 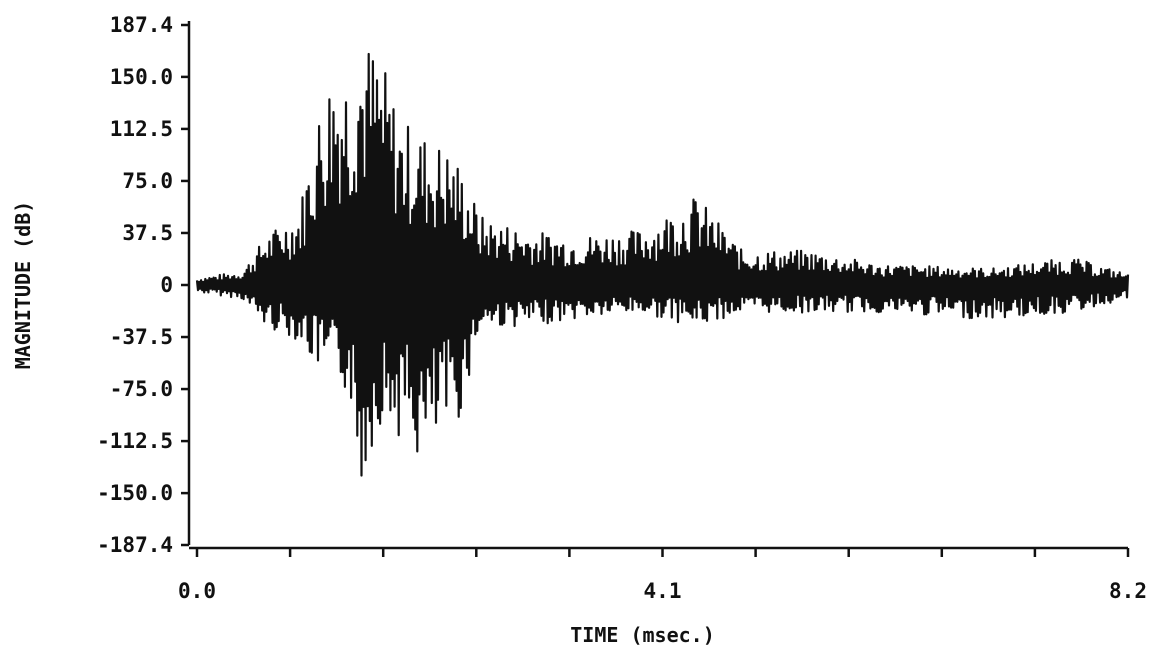 I want to click on y-tick-label: -75.0, so click(x=141, y=389).